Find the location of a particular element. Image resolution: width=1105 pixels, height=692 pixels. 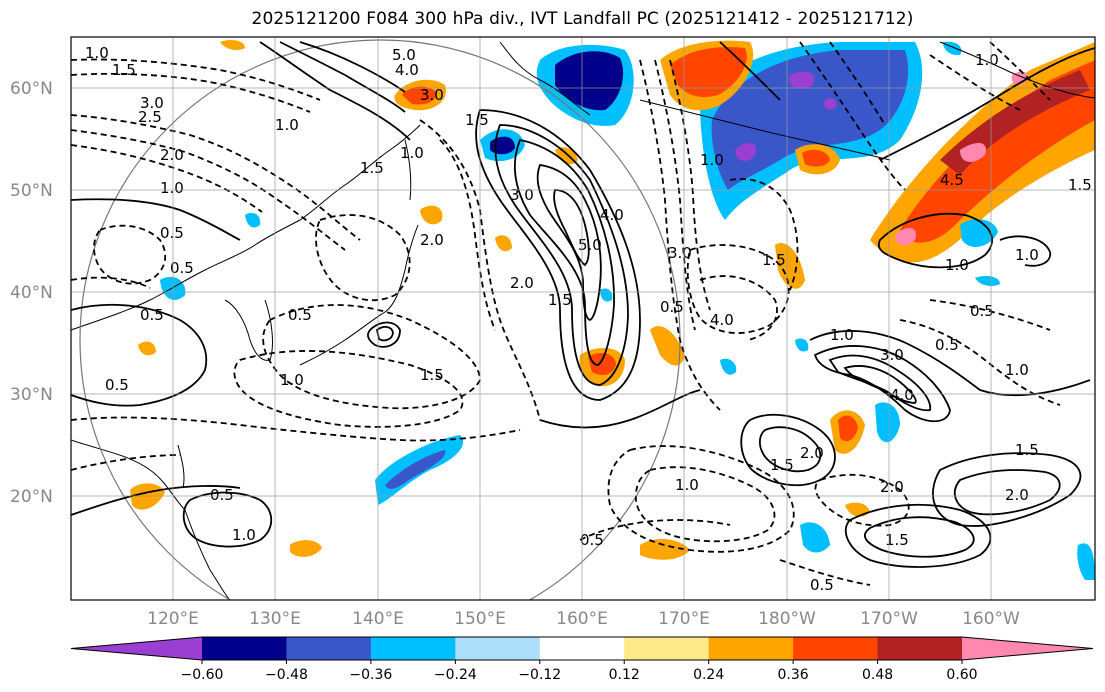

negative-shading-blob4 is located at coordinates (887, 422).